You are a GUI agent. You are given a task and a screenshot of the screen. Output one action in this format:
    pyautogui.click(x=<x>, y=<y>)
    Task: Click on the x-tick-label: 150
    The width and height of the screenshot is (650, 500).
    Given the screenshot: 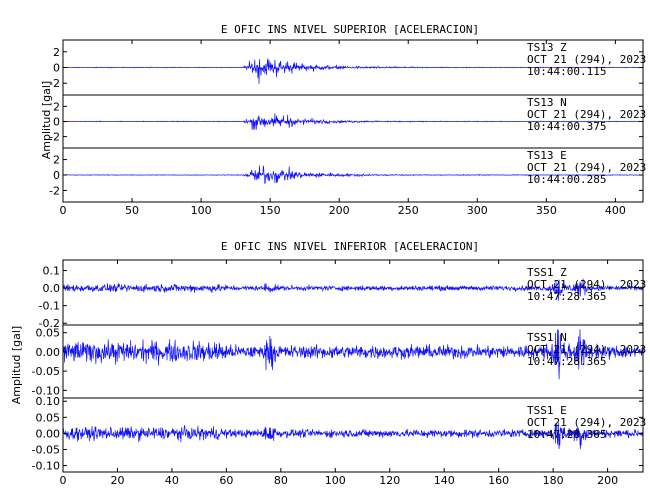 What is the action you would take?
    pyautogui.click(x=270, y=210)
    